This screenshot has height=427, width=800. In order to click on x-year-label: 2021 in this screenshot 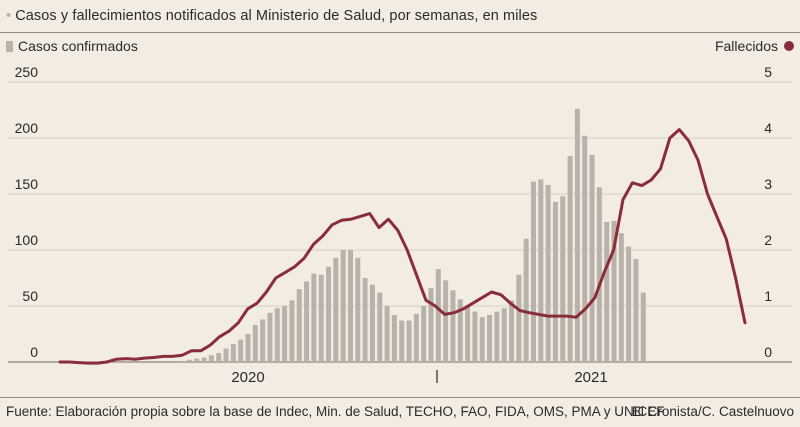, I will do `click(590, 377)`.